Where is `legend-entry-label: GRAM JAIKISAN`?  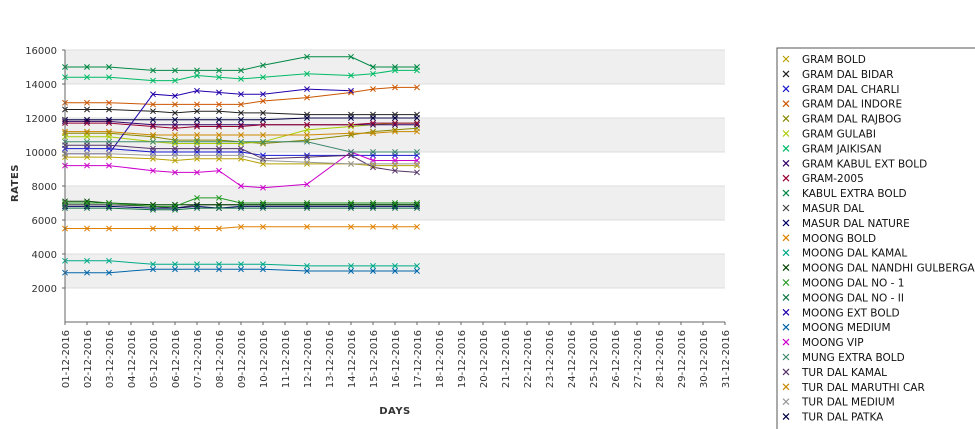
legend-entry-label: GRAM JAIKISAN is located at coordinates (842, 149).